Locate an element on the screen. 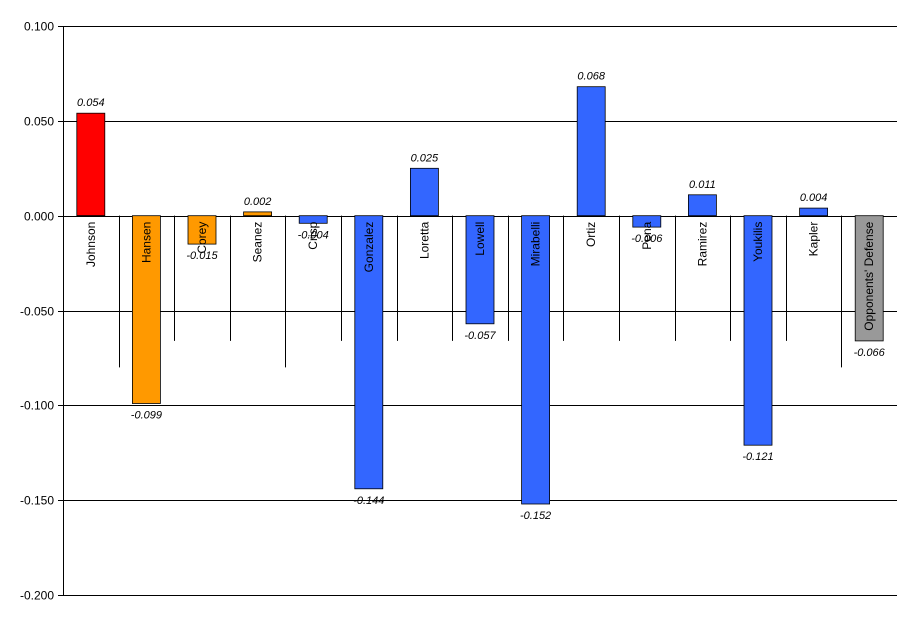 This screenshot has height=621, width=911. y-tick-labels: 0.100 0.050 0.000 -0.050 -0.100 -0.150 -0.200 is located at coordinates (37, 311).